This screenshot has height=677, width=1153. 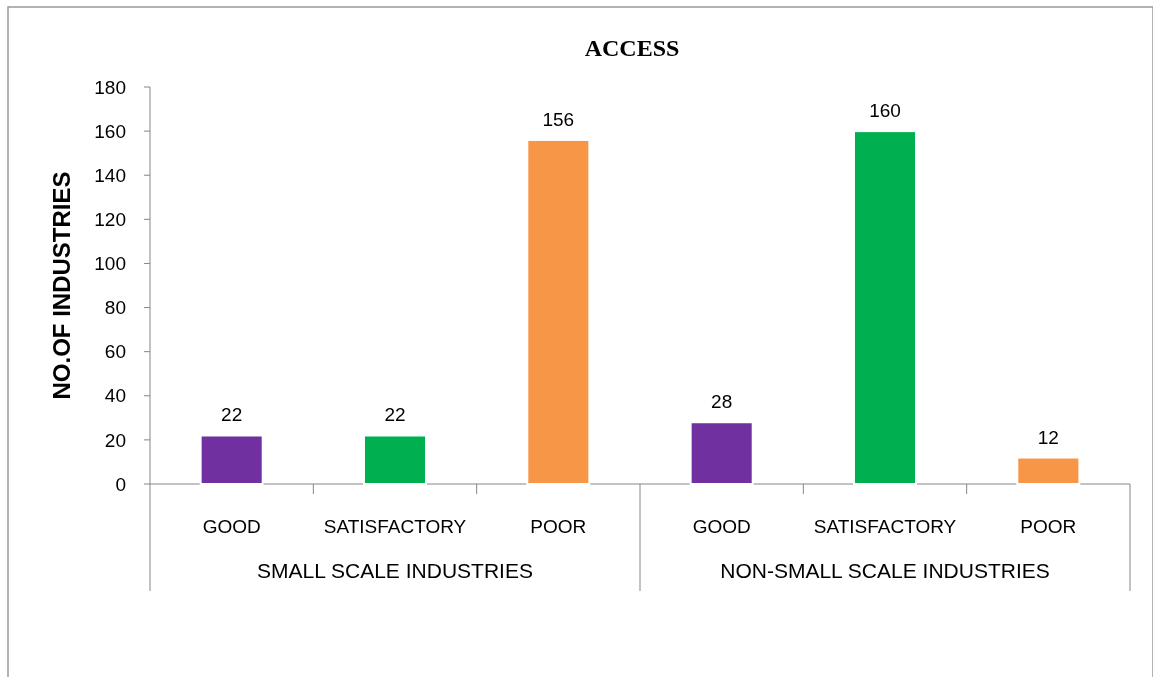 What do you see at coordinates (110, 219) in the screenshot?
I see `y-tick-label: 120` at bounding box center [110, 219].